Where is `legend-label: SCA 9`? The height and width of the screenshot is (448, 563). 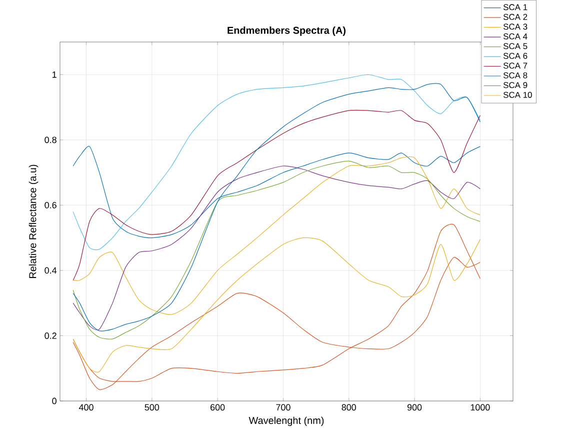
legend-label: SCA 9 is located at coordinates (515, 85).